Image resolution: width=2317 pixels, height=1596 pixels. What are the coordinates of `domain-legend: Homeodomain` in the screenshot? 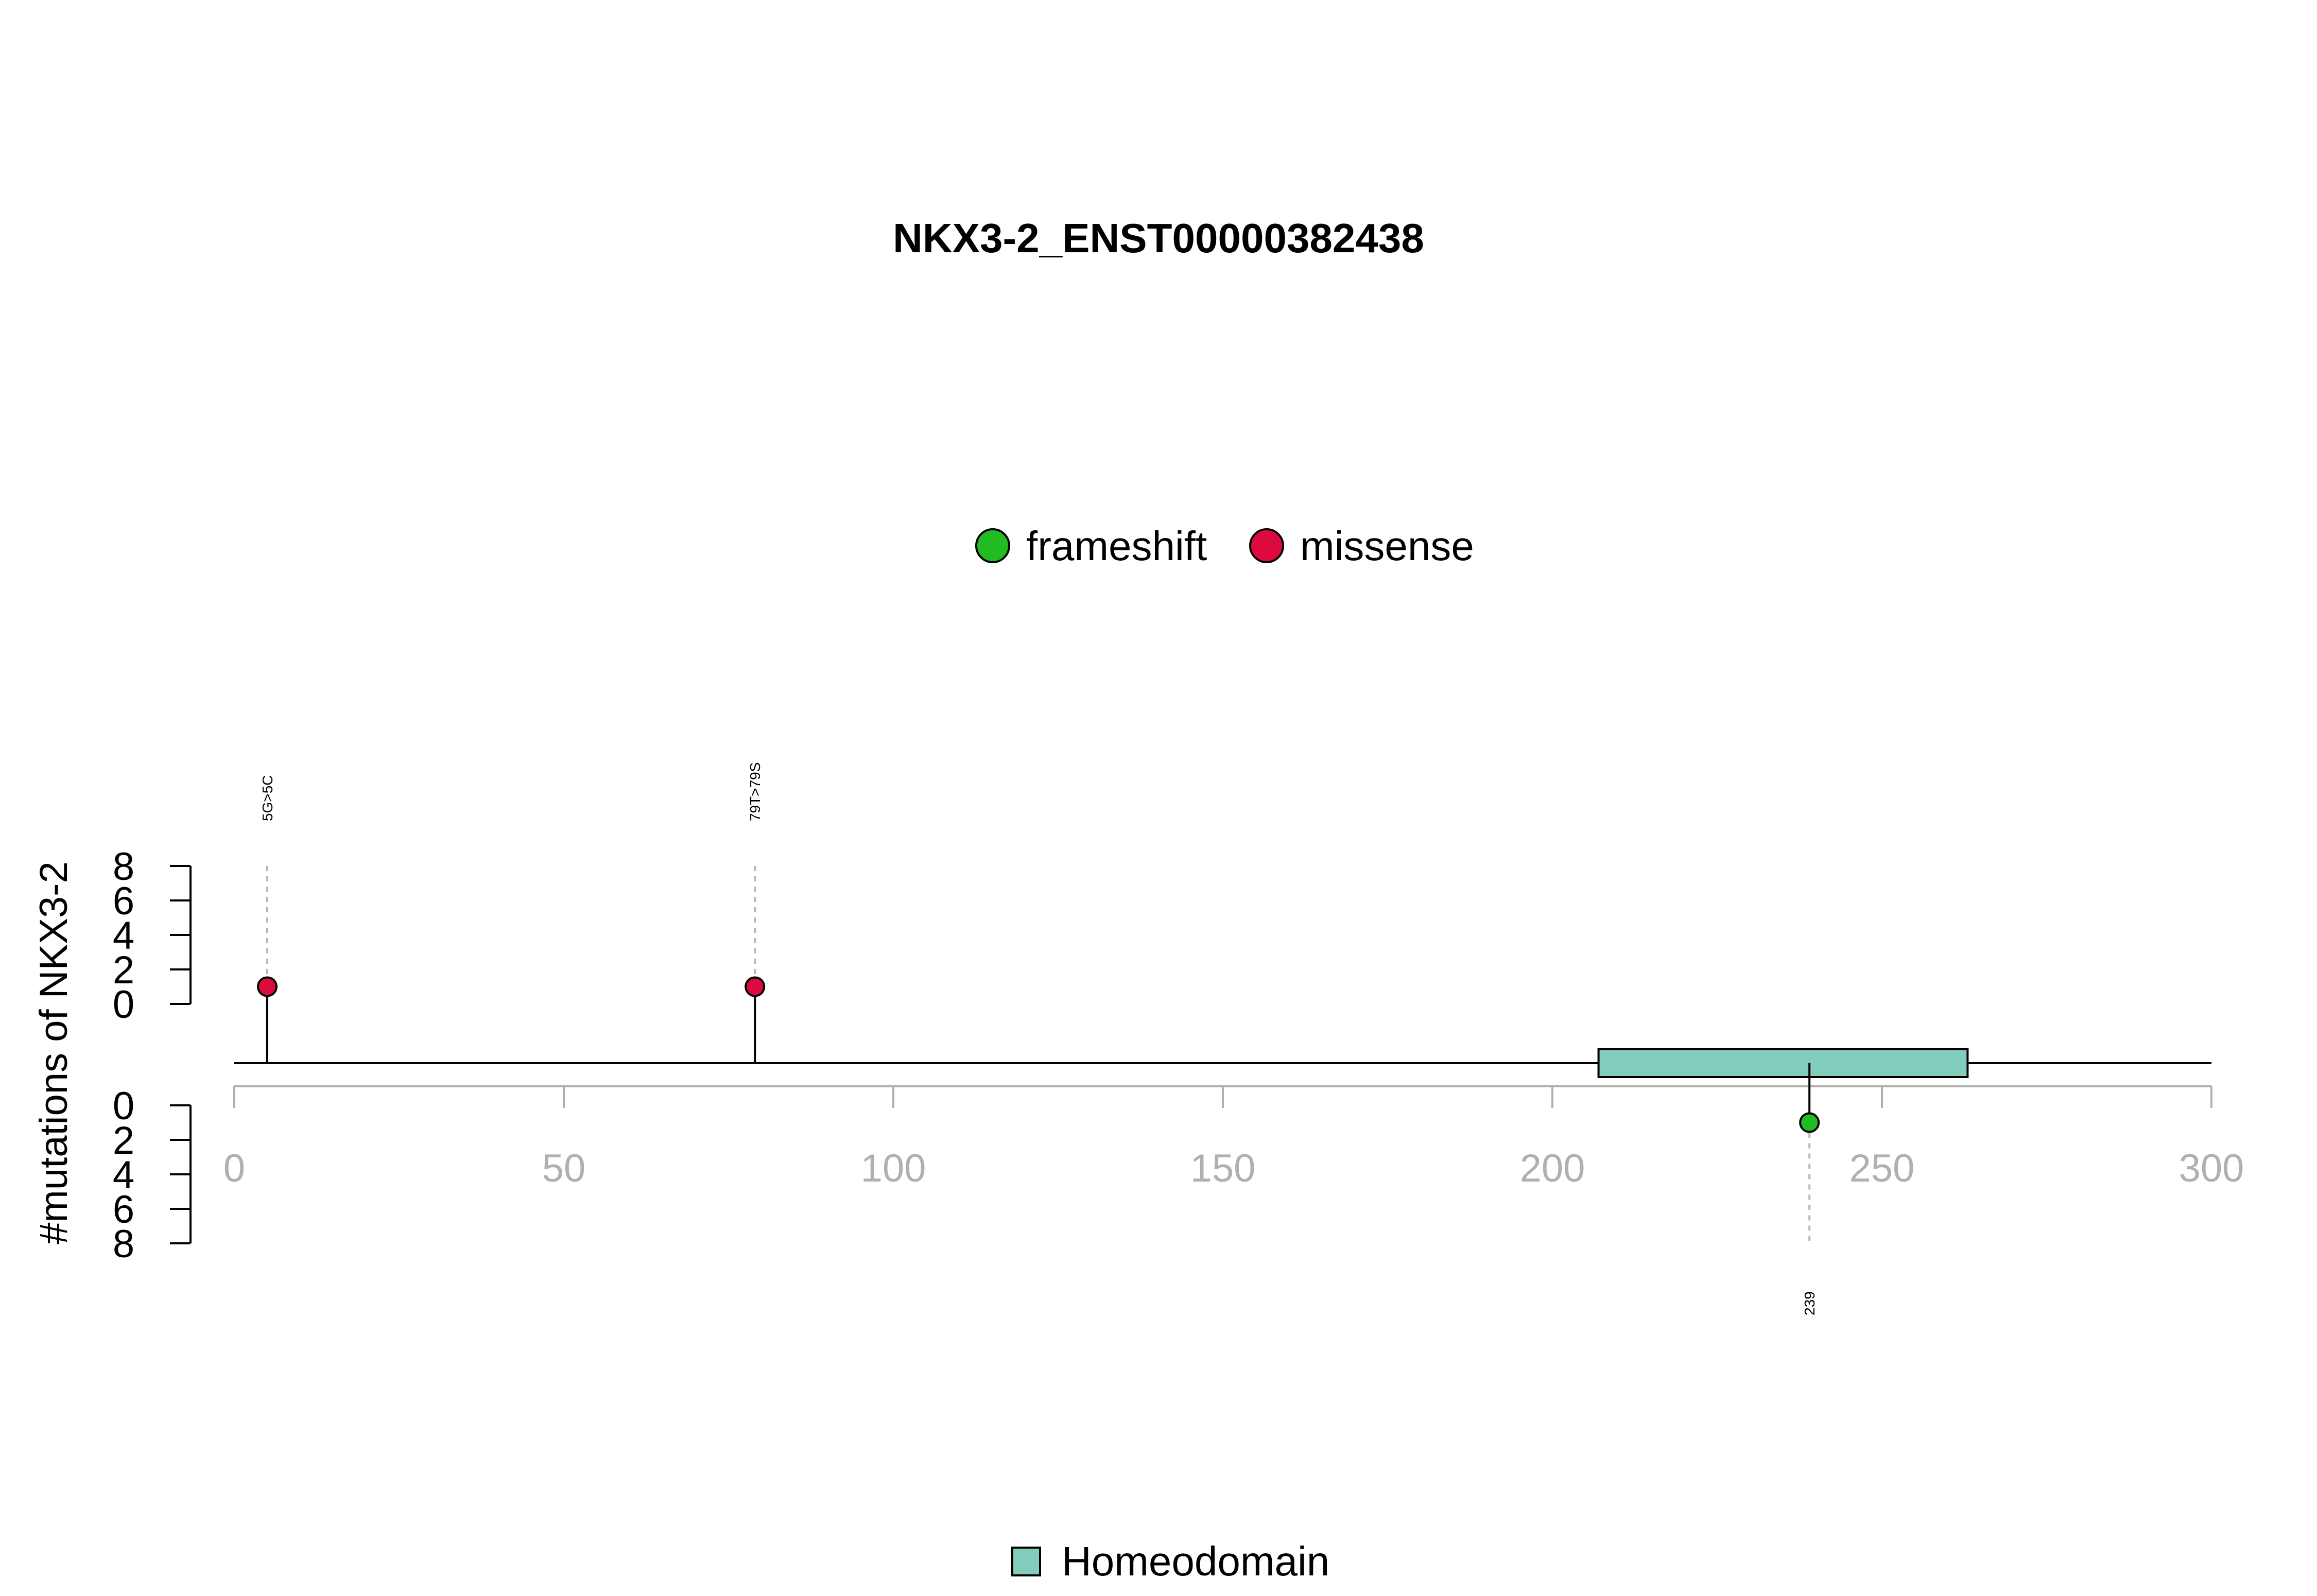 It's located at (1170, 1561).